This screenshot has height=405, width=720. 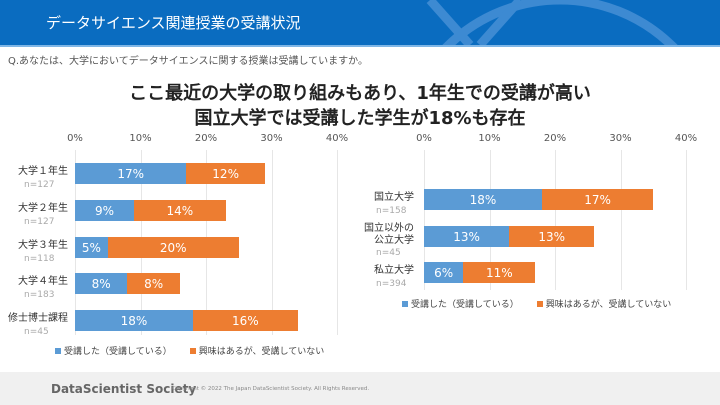 What do you see at coordinates (389, 234) in the screenshot?
I see `category-label: 国立以外の 公立大学` at bounding box center [389, 234].